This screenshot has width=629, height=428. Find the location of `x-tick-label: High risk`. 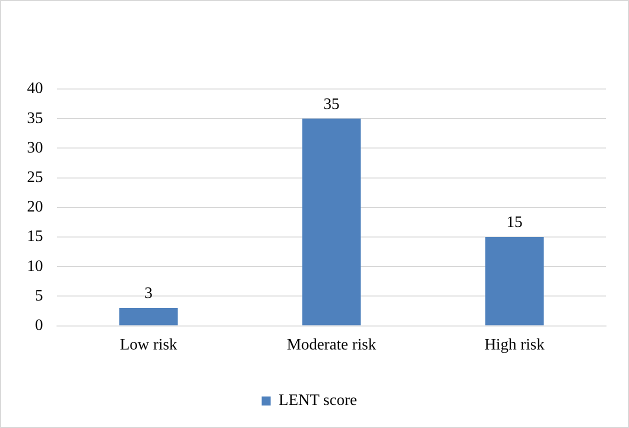

x-tick-label: High risk is located at coordinates (514, 345).